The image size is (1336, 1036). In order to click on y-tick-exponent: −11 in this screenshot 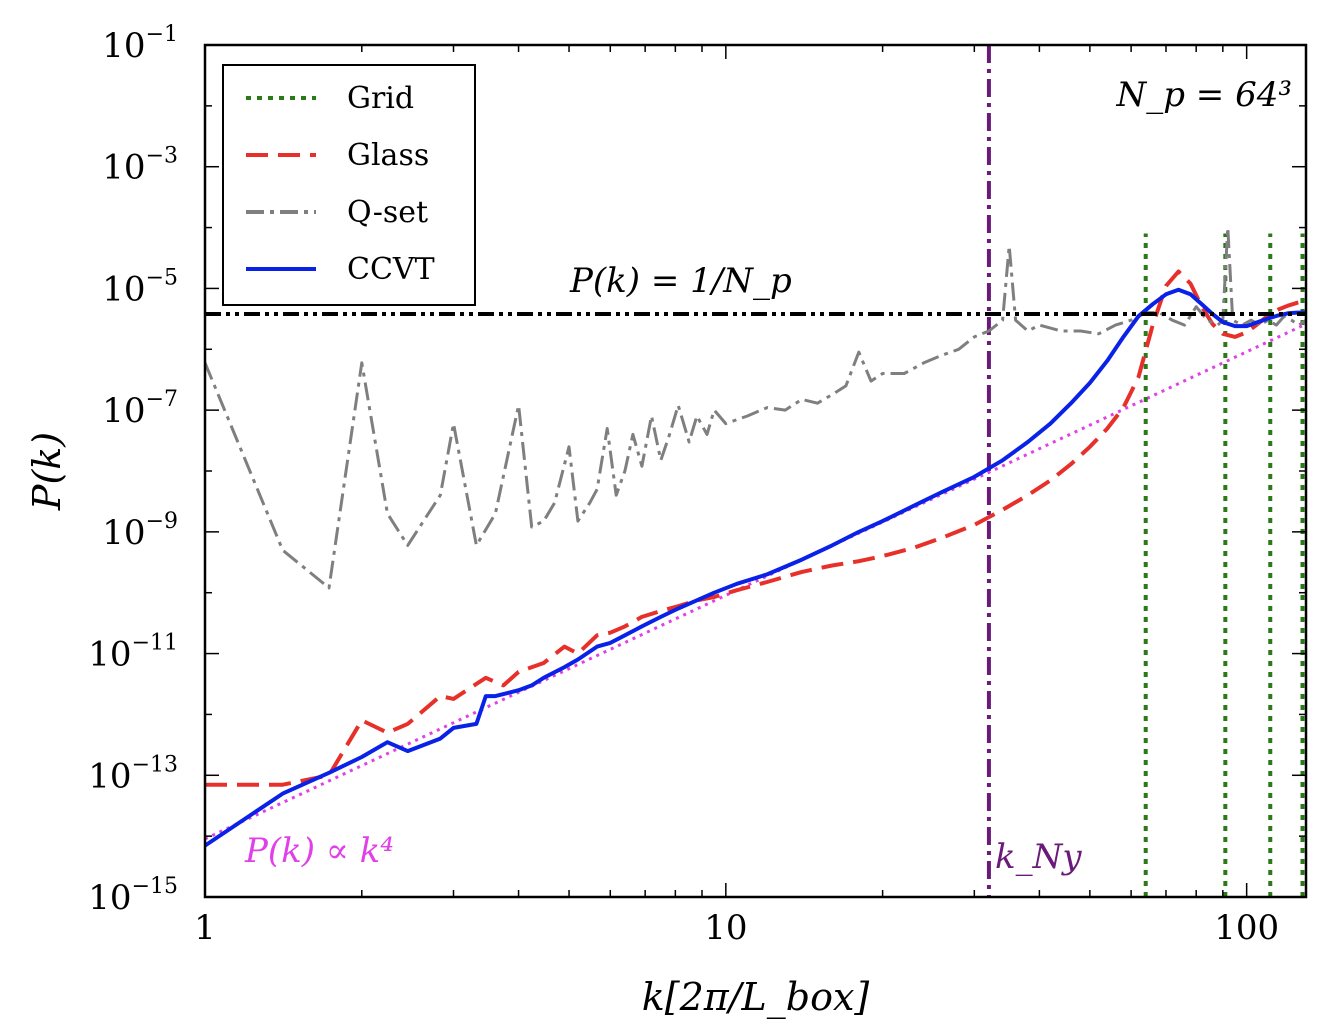, I will do `click(155, 643)`.